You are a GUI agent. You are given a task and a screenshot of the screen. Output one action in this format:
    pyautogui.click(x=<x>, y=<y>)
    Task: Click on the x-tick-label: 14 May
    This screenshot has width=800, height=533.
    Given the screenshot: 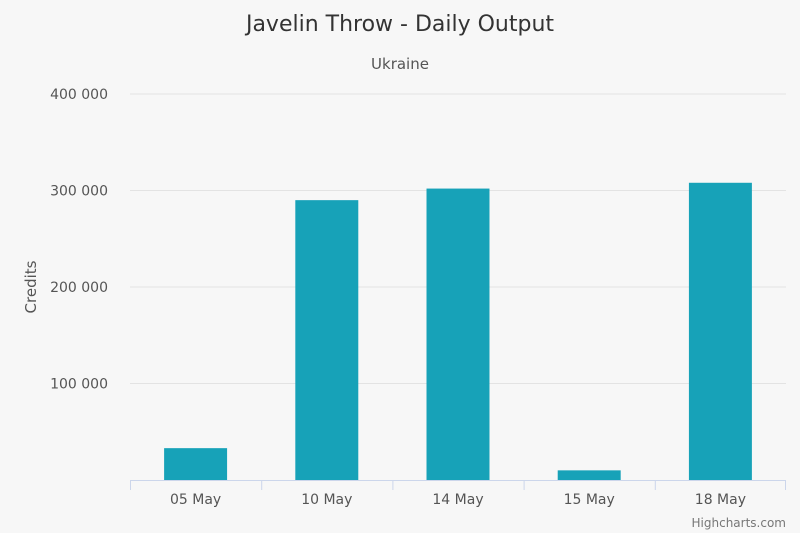 What is the action you would take?
    pyautogui.click(x=457, y=500)
    